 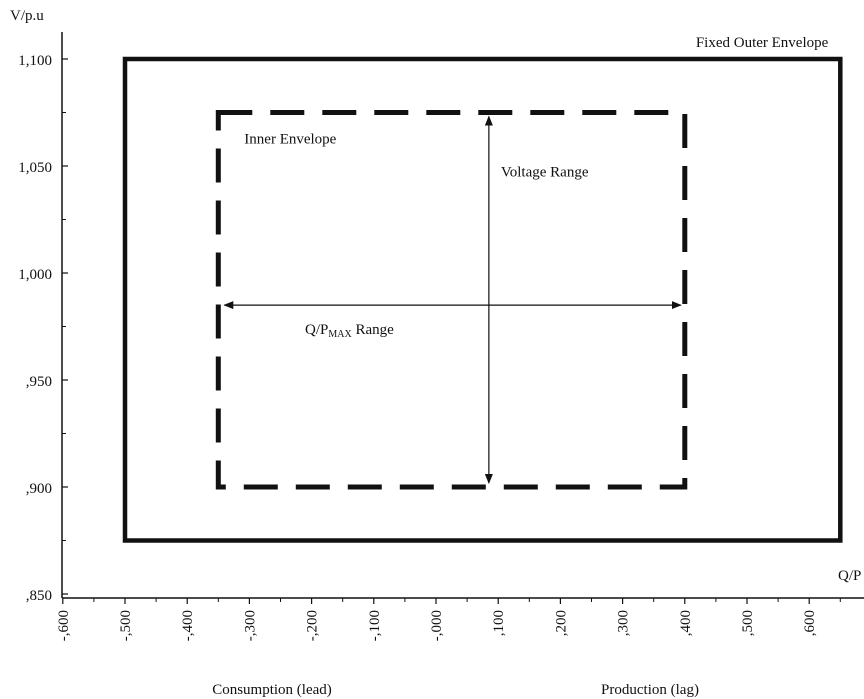 What do you see at coordinates (35, 61) in the screenshot?
I see `y-tick-label-0: 1,100` at bounding box center [35, 61].